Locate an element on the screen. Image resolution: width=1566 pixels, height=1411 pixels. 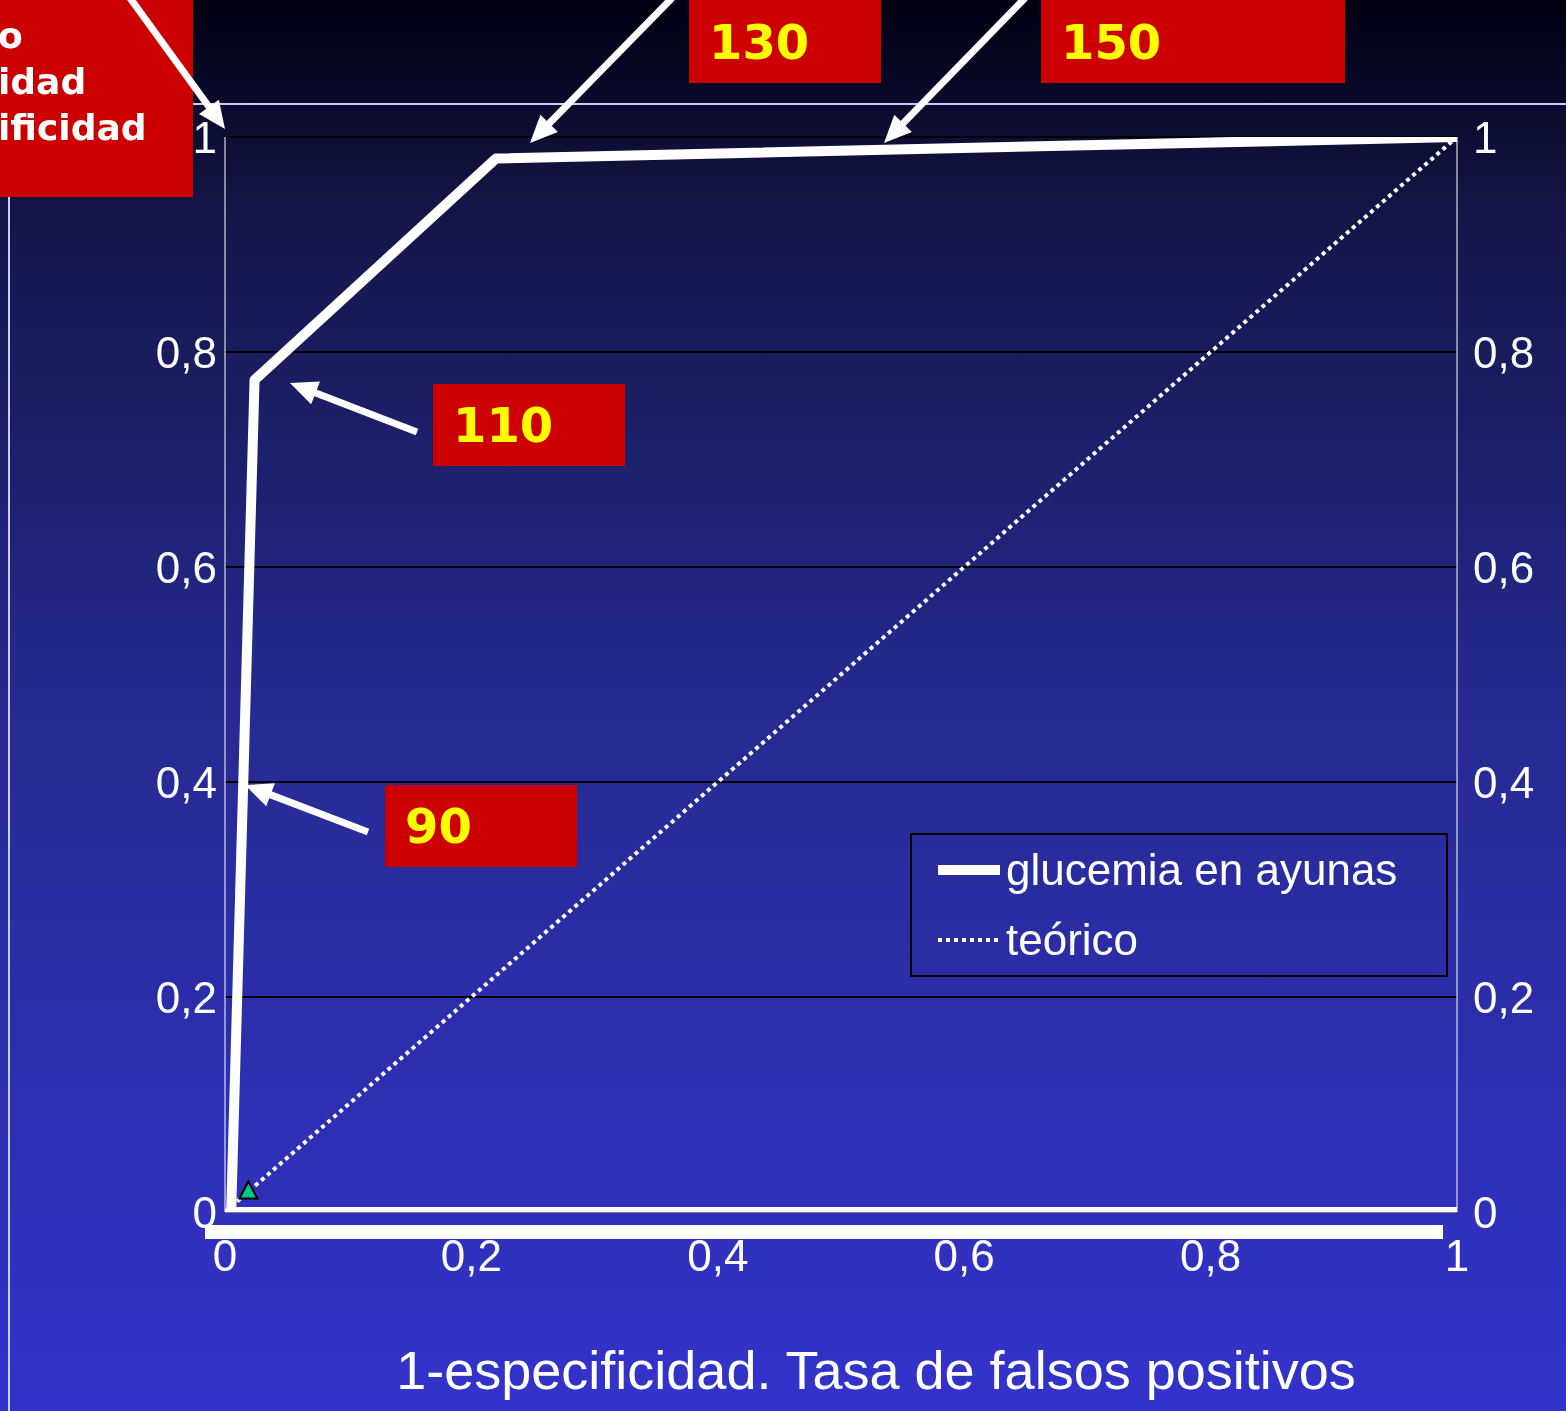
x-tick-label: 1 is located at coordinates (1457, 1256).